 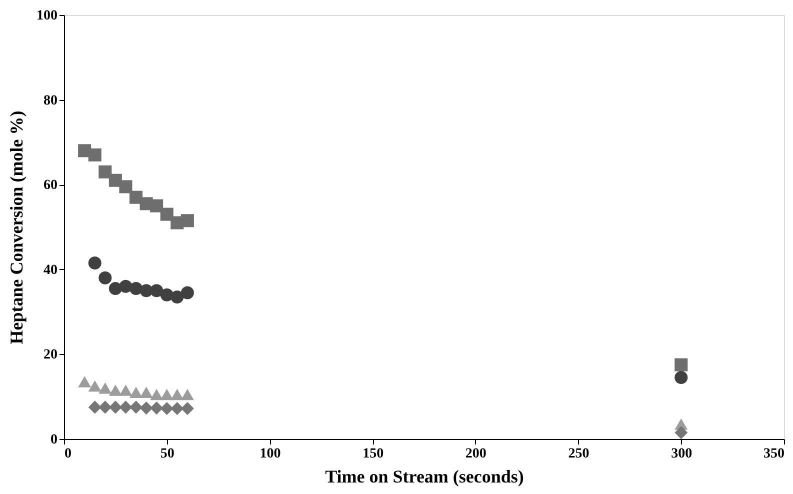 What do you see at coordinates (16, 227) in the screenshot?
I see `y-axis-title: Heptane Conversion (mole %)` at bounding box center [16, 227].